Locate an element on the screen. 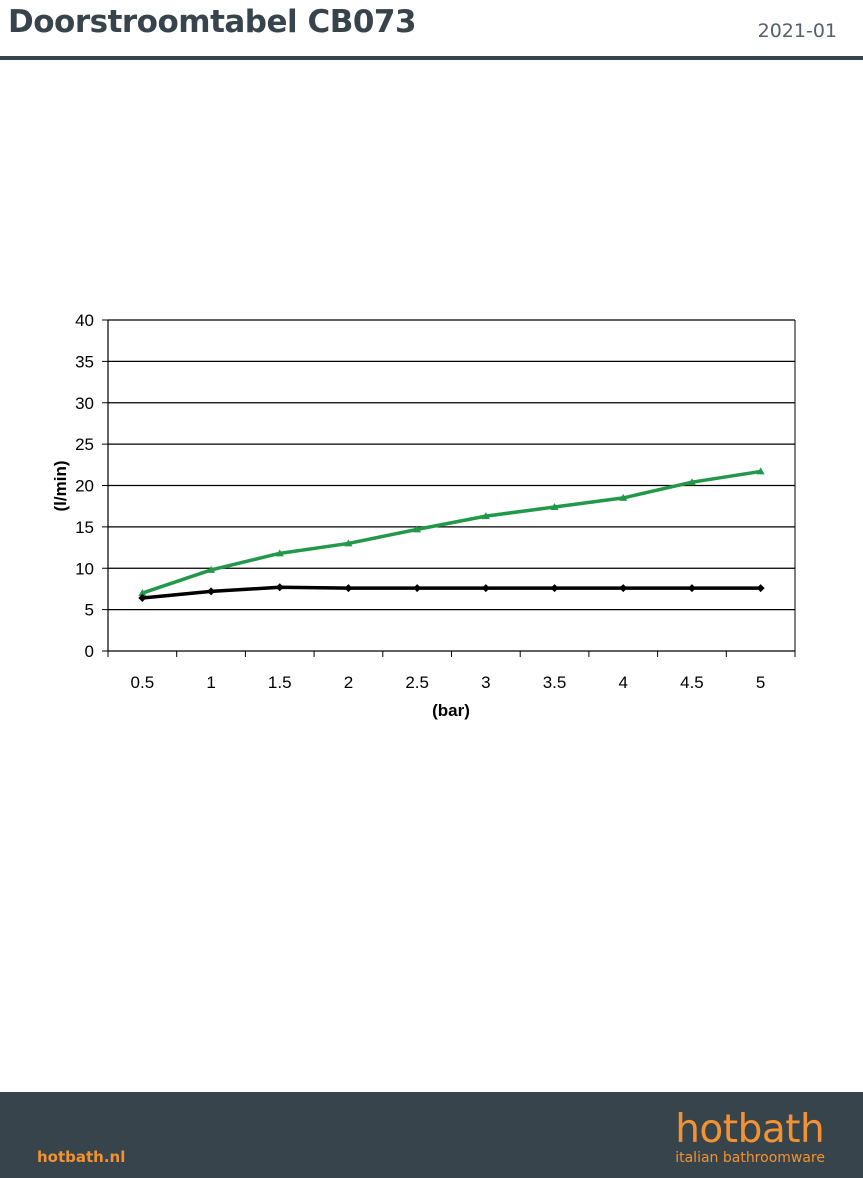 This screenshot has width=863, height=1178. x-tick-label: 2 is located at coordinates (348, 682).